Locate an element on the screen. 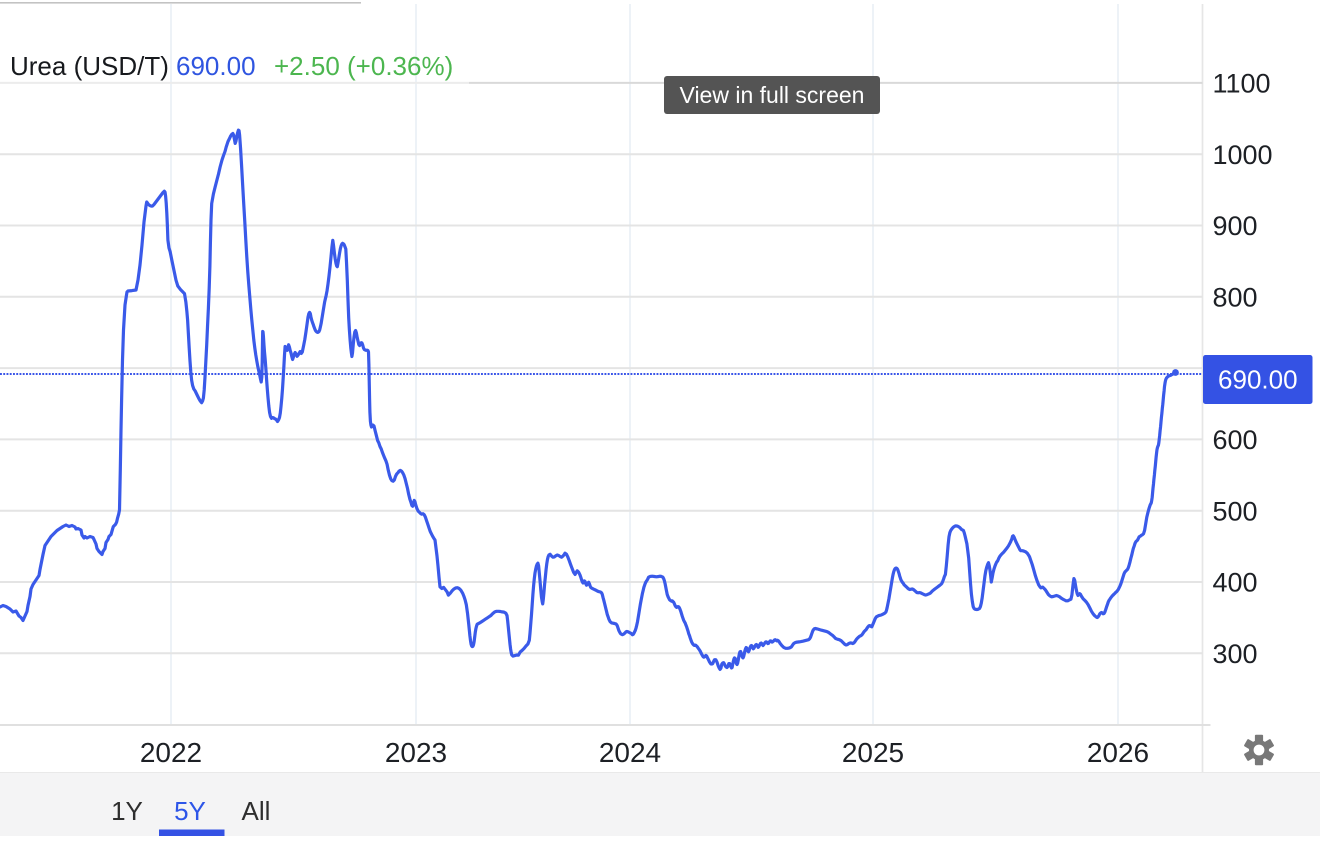  svg-text: All is located at coordinates (256, 811).